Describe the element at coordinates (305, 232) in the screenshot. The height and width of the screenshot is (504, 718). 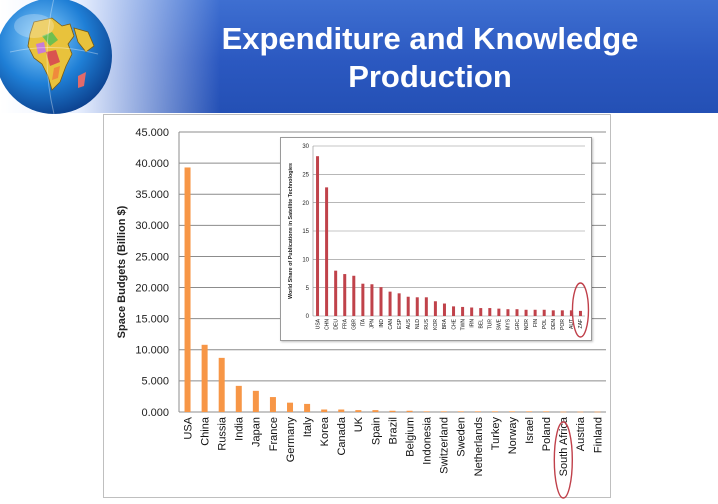
I see `y-tick-label: 15` at that location.